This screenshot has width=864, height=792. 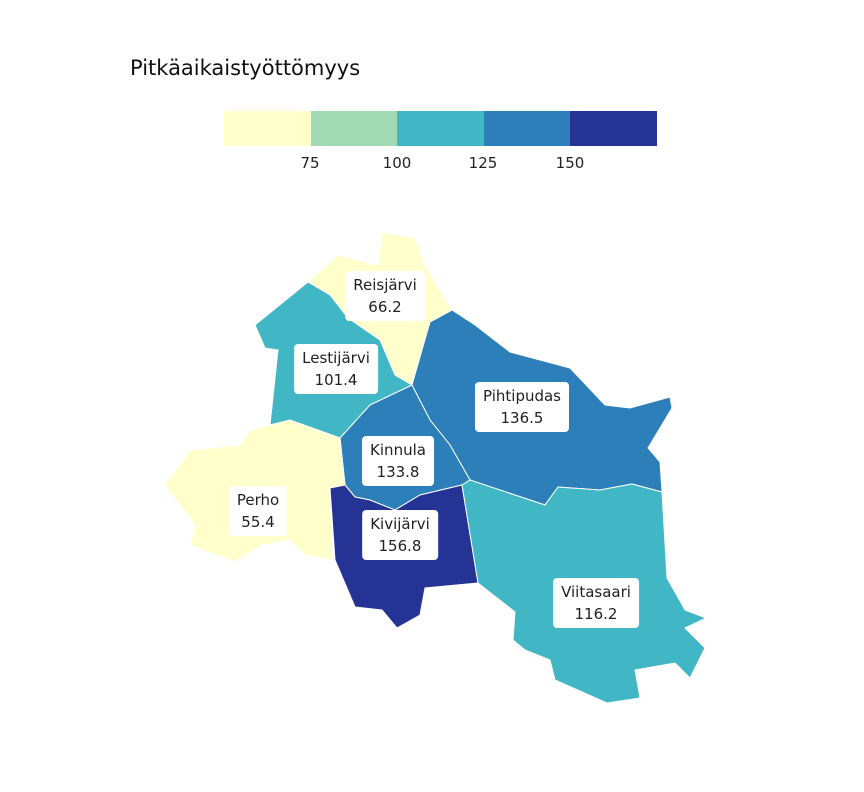 I want to click on color-legend, so click(x=440, y=128).